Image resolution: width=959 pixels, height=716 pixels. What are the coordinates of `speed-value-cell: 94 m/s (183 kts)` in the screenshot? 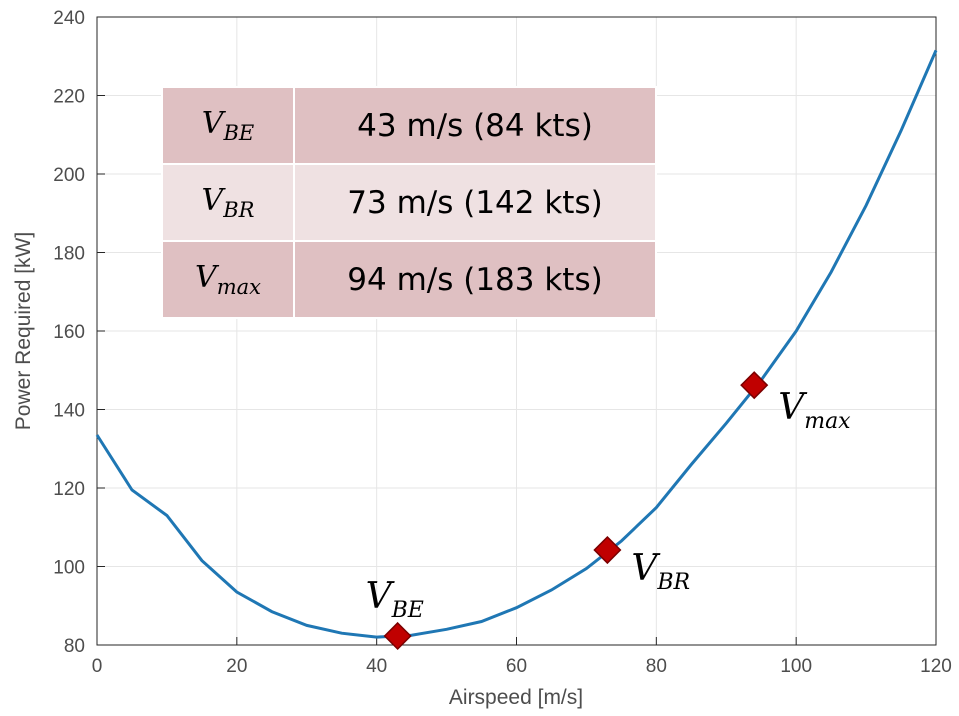 It's located at (475, 279).